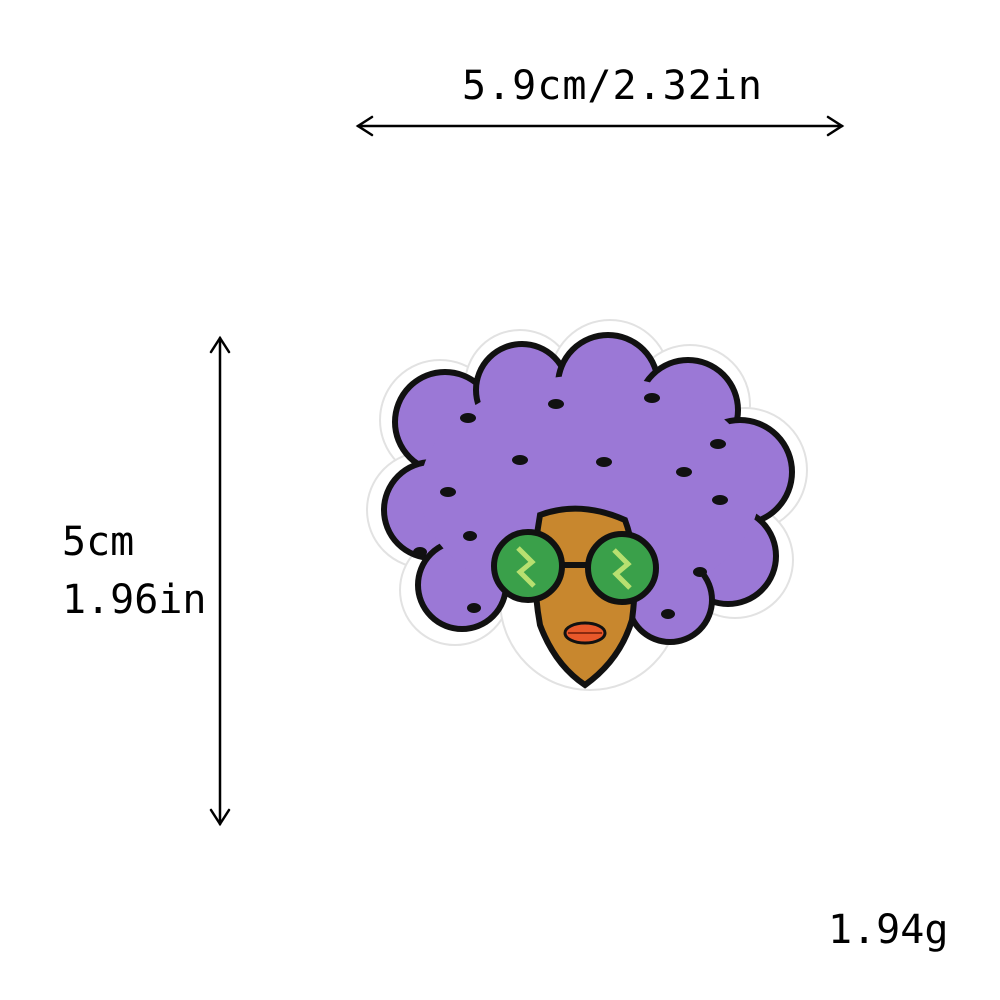 The image size is (1000, 1000). I want to click on patch-lips, so click(585, 633).